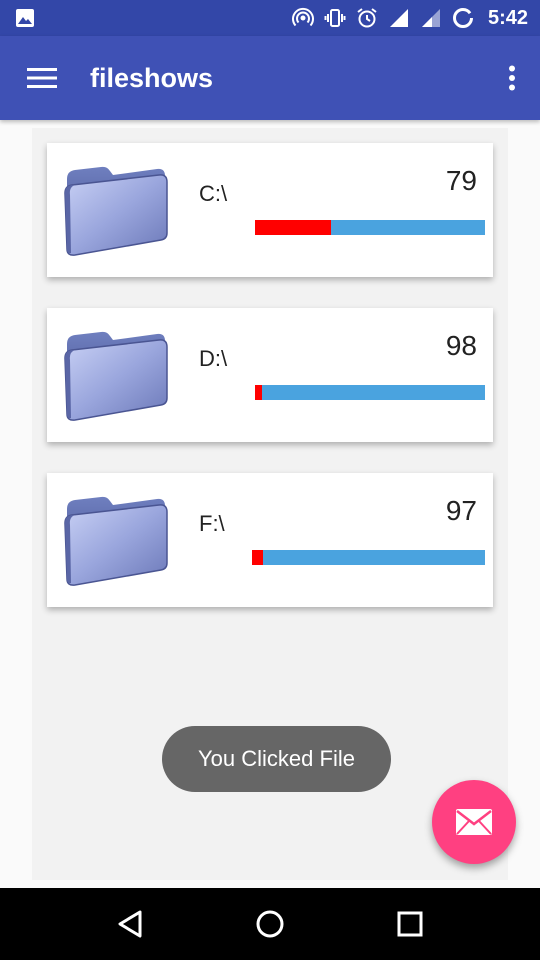  What do you see at coordinates (302, 18) in the screenshot?
I see `hotspot-icon` at bounding box center [302, 18].